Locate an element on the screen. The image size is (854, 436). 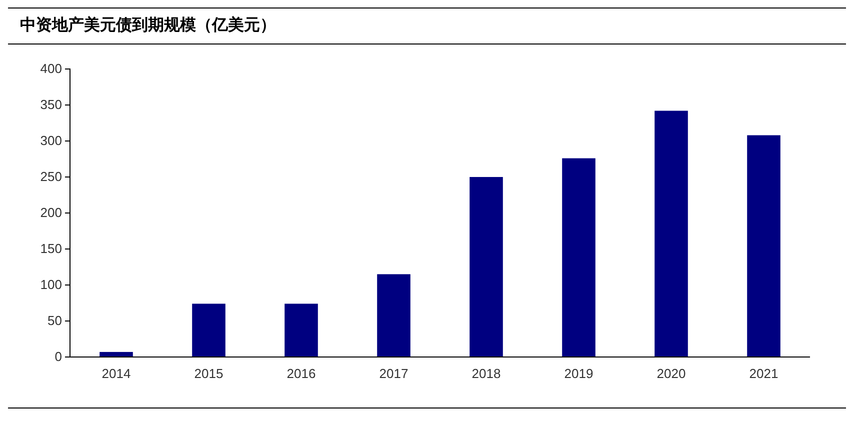
x-tick-label: 2019 is located at coordinates (579, 374).